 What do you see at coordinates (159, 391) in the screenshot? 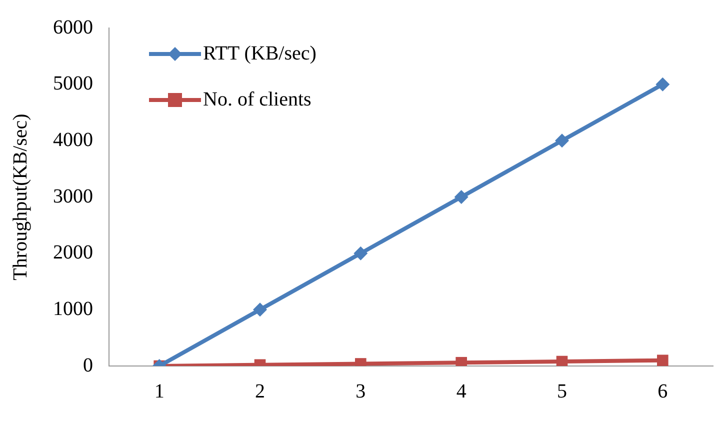
I see `x-tick-label: 1` at bounding box center [159, 391].